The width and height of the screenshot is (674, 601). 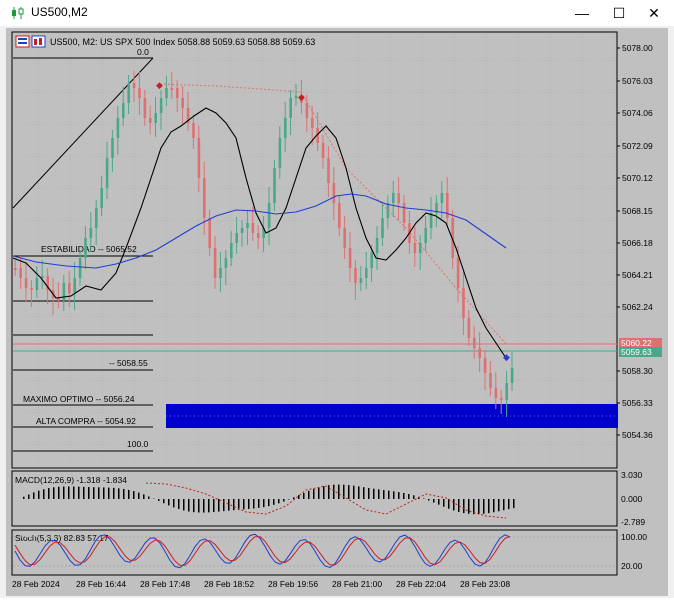 I want to click on maximize-button: ☐, so click(x=619, y=13).